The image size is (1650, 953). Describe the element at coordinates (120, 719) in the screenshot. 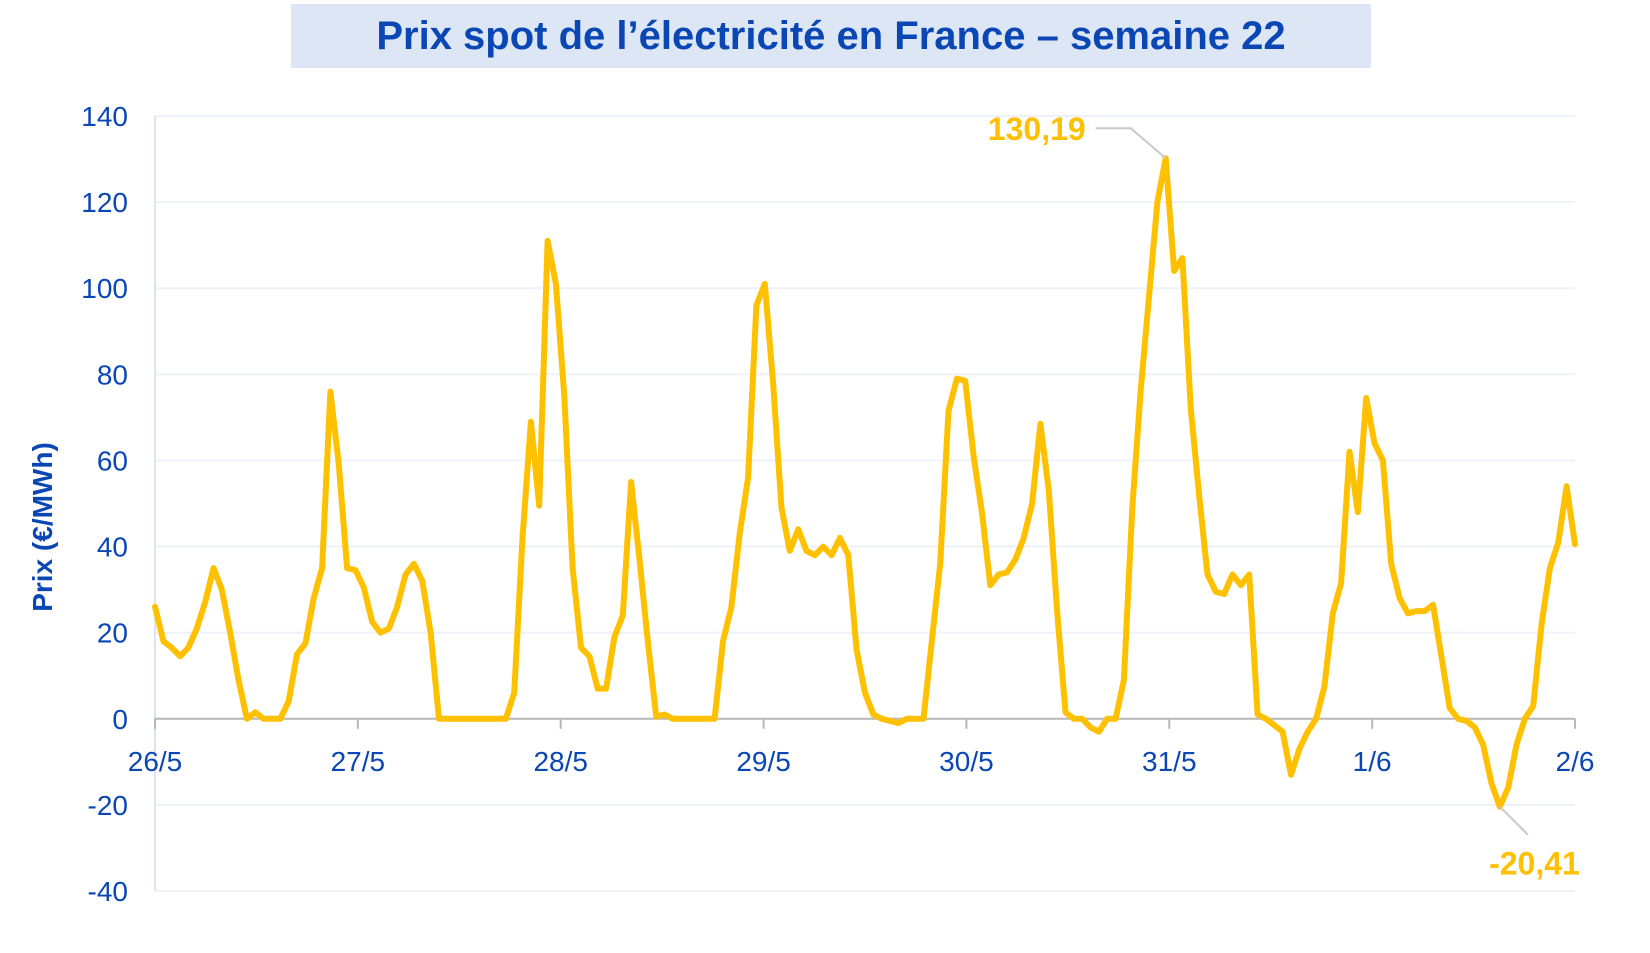

I see `y-tick-label: 0` at that location.